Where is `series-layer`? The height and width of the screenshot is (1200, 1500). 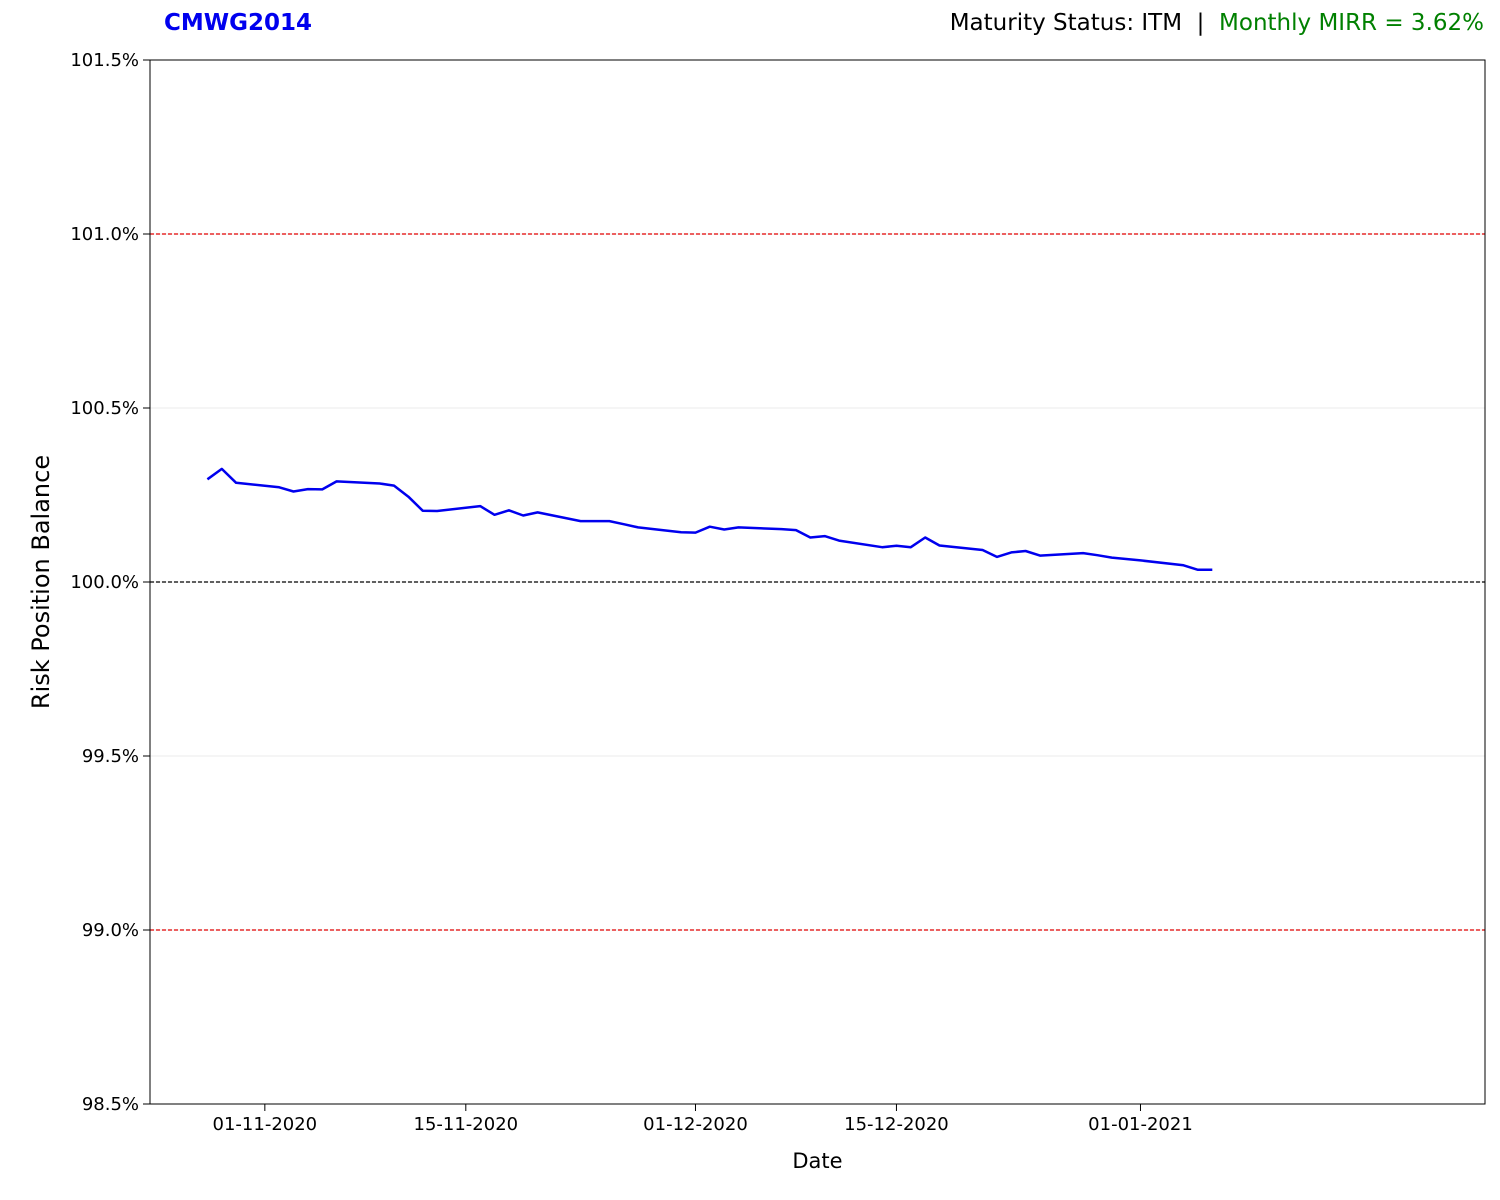
series-layer is located at coordinates (709, 519).